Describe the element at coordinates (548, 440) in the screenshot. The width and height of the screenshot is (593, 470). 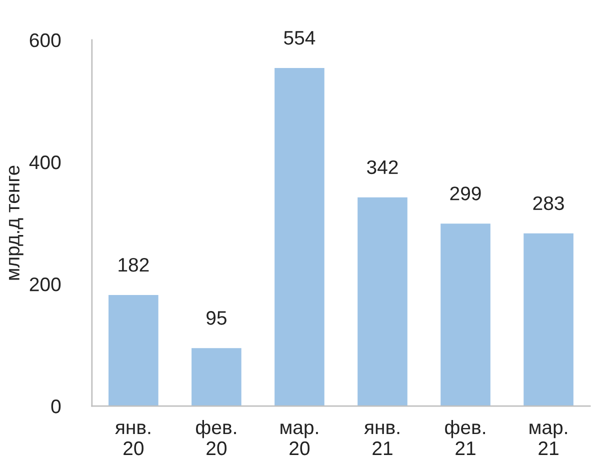
I see `x-tick-label: мар. 21` at that location.